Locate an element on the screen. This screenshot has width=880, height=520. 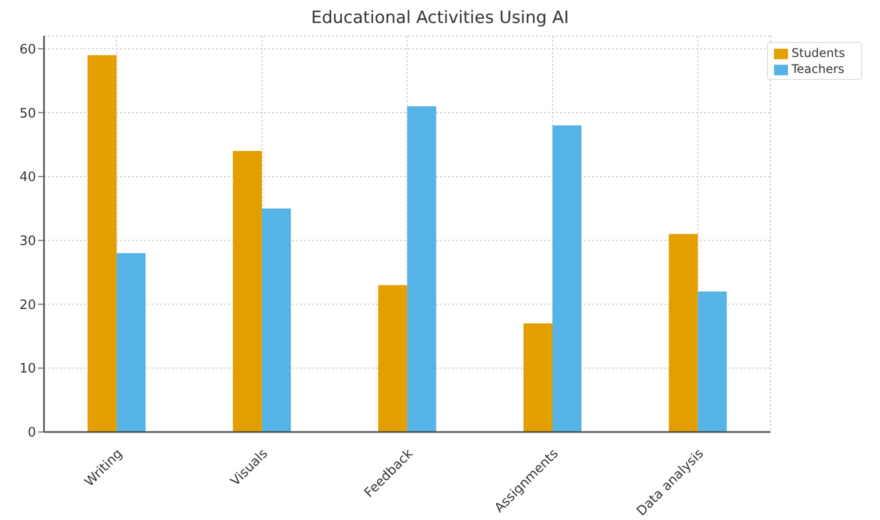
y-tick-label: 0 is located at coordinates (32, 433).